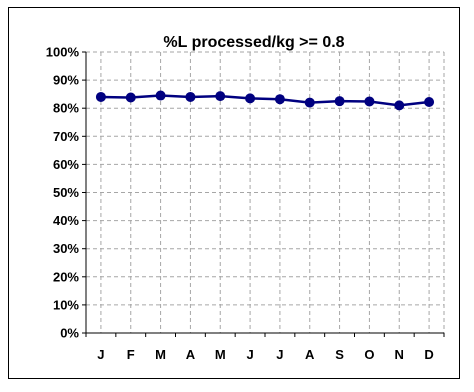 Image resolution: width=474 pixels, height=392 pixels. What do you see at coordinates (253, 42) in the screenshot?
I see `chart-title: %L processed/kg >= 0.8` at bounding box center [253, 42].